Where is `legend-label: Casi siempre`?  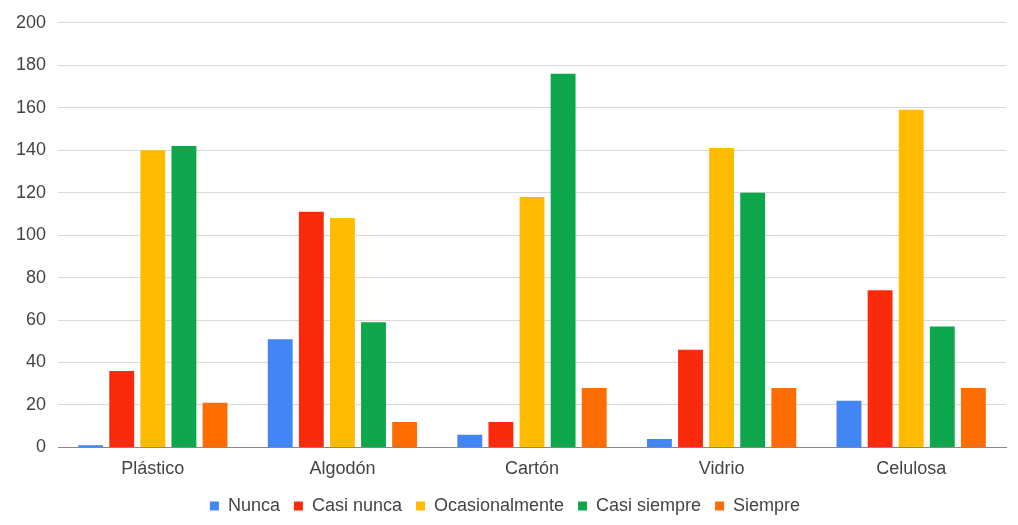
legend-label: Casi siempre is located at coordinates (649, 504).